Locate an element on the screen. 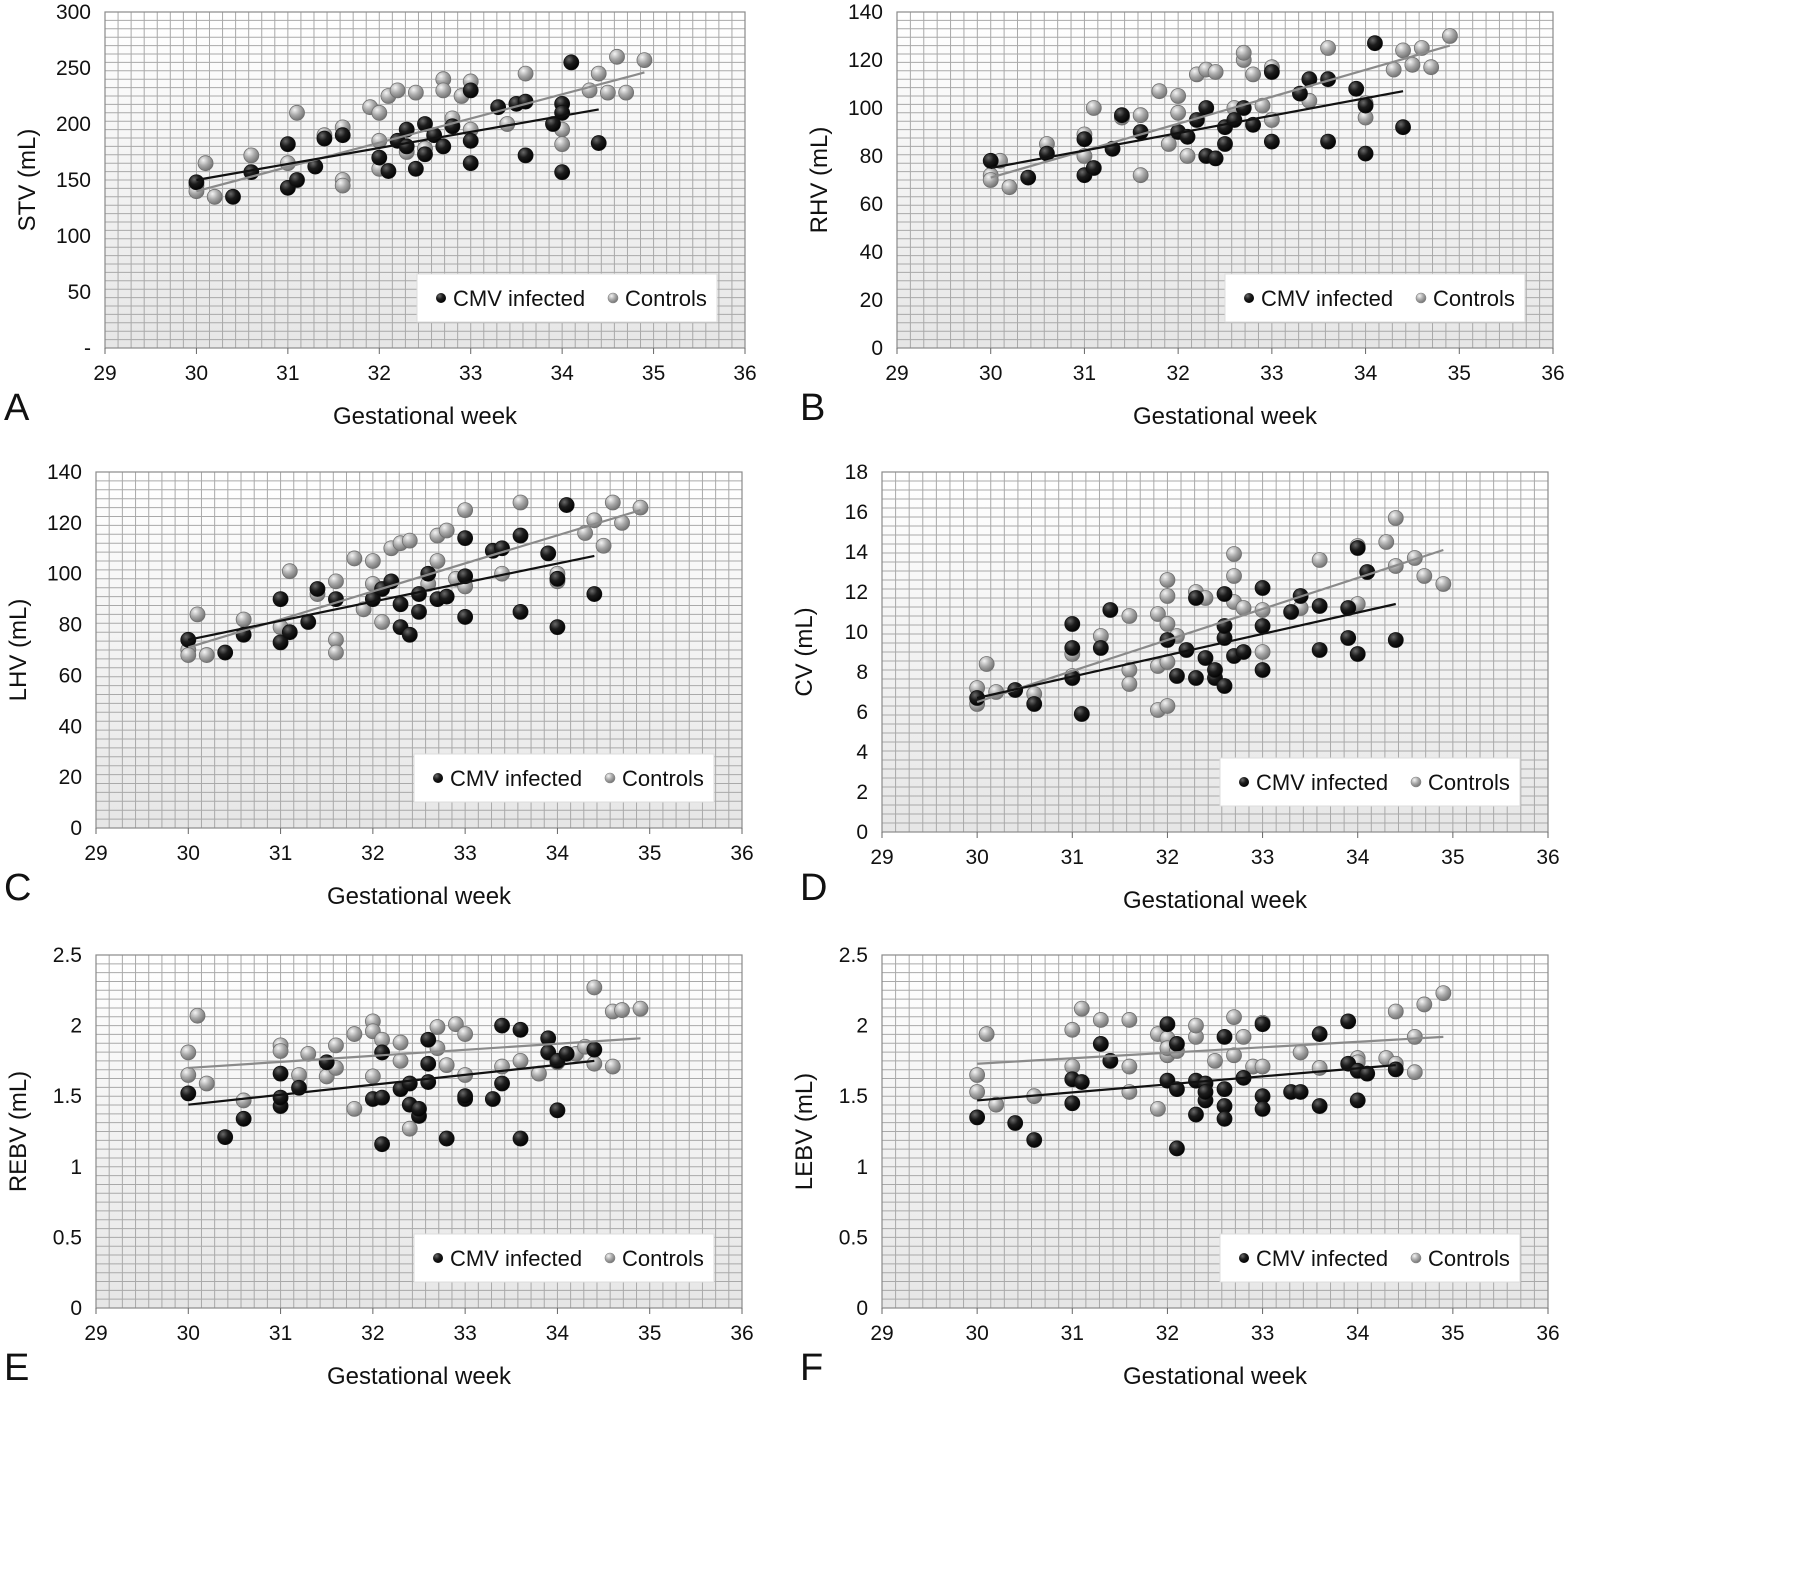  x-tick-label: 30 is located at coordinates (196, 373).